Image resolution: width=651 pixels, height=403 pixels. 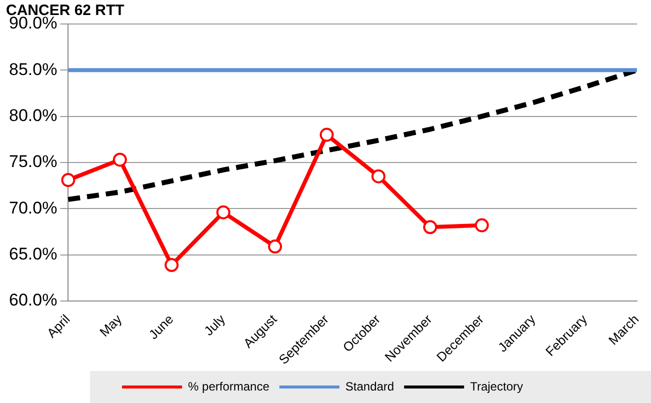 I want to click on legend-label: Trajectory, so click(x=496, y=386).